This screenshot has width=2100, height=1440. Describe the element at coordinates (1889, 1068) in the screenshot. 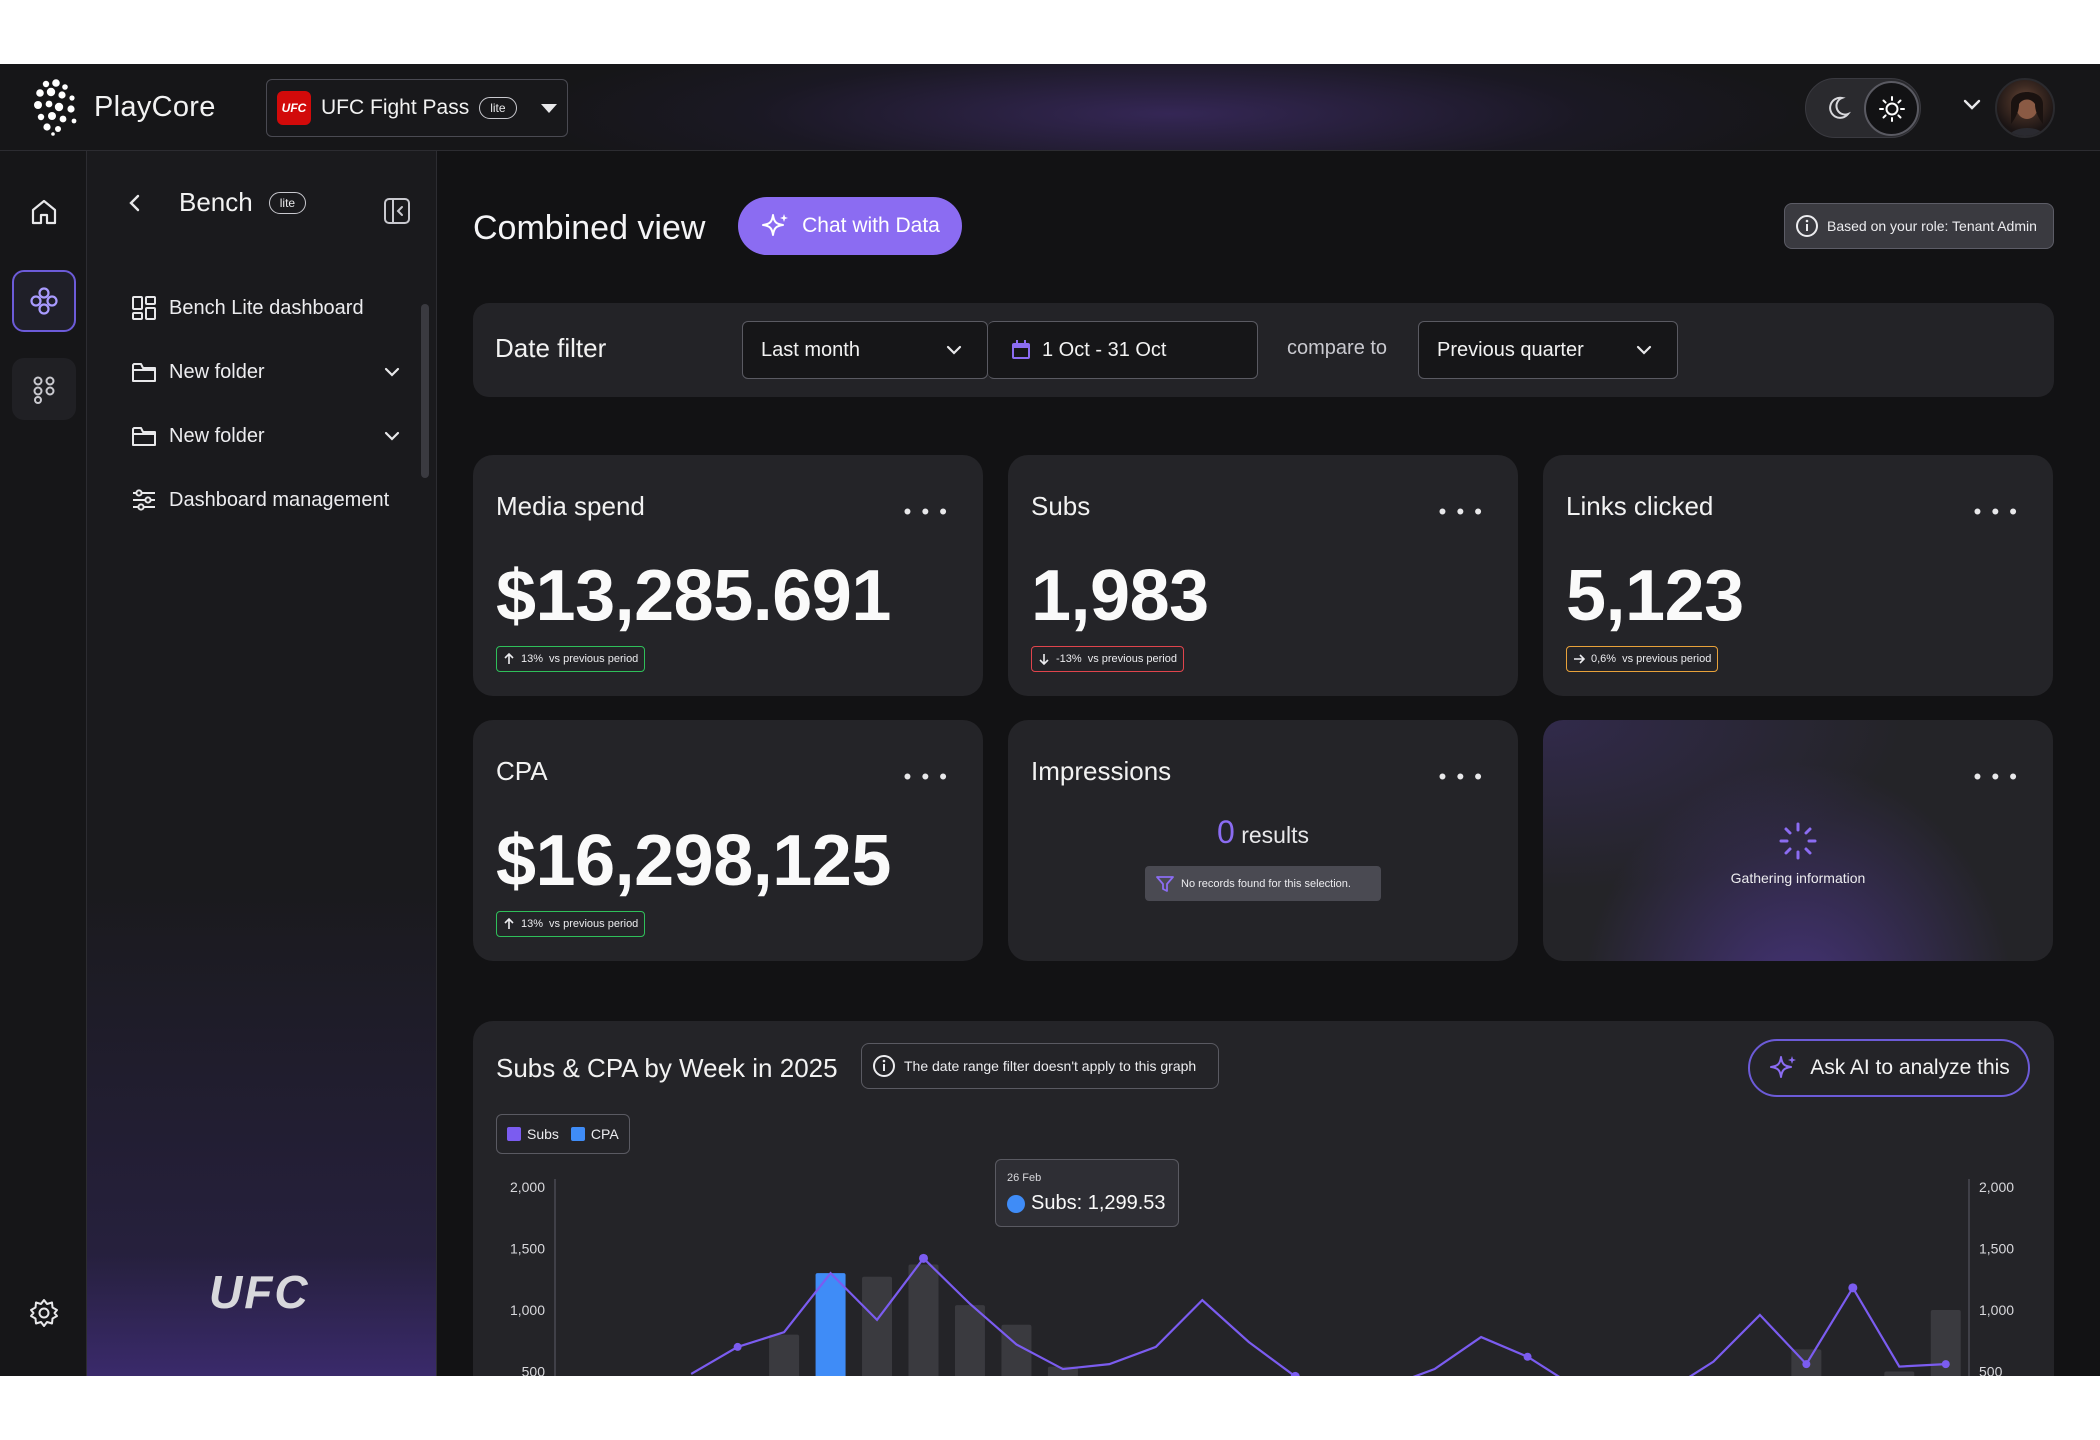

I see `ask-ai-button: Ask AI to analyze this` at that location.